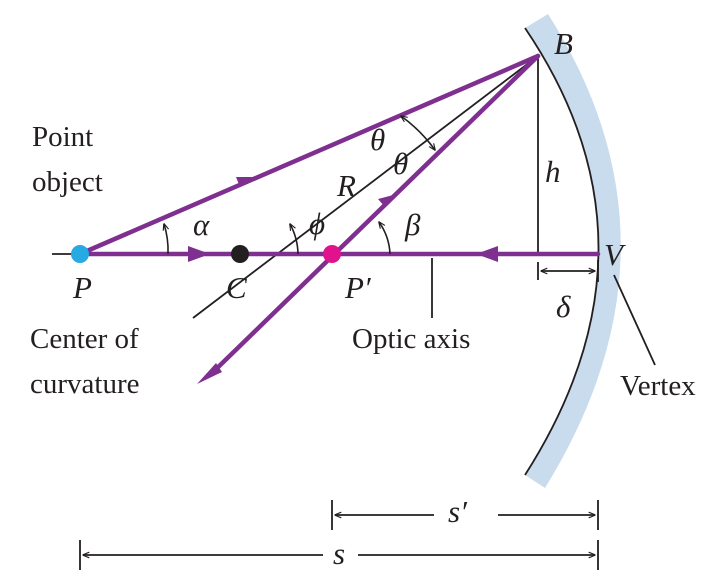 The width and height of the screenshot is (727, 588). I want to click on object-point, so click(80, 254).